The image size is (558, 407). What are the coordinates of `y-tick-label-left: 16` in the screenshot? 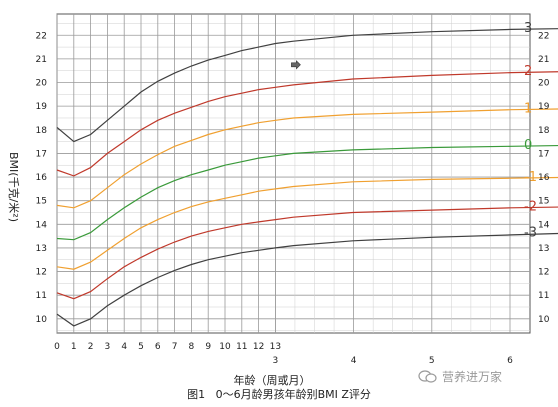 It's located at (42, 178).